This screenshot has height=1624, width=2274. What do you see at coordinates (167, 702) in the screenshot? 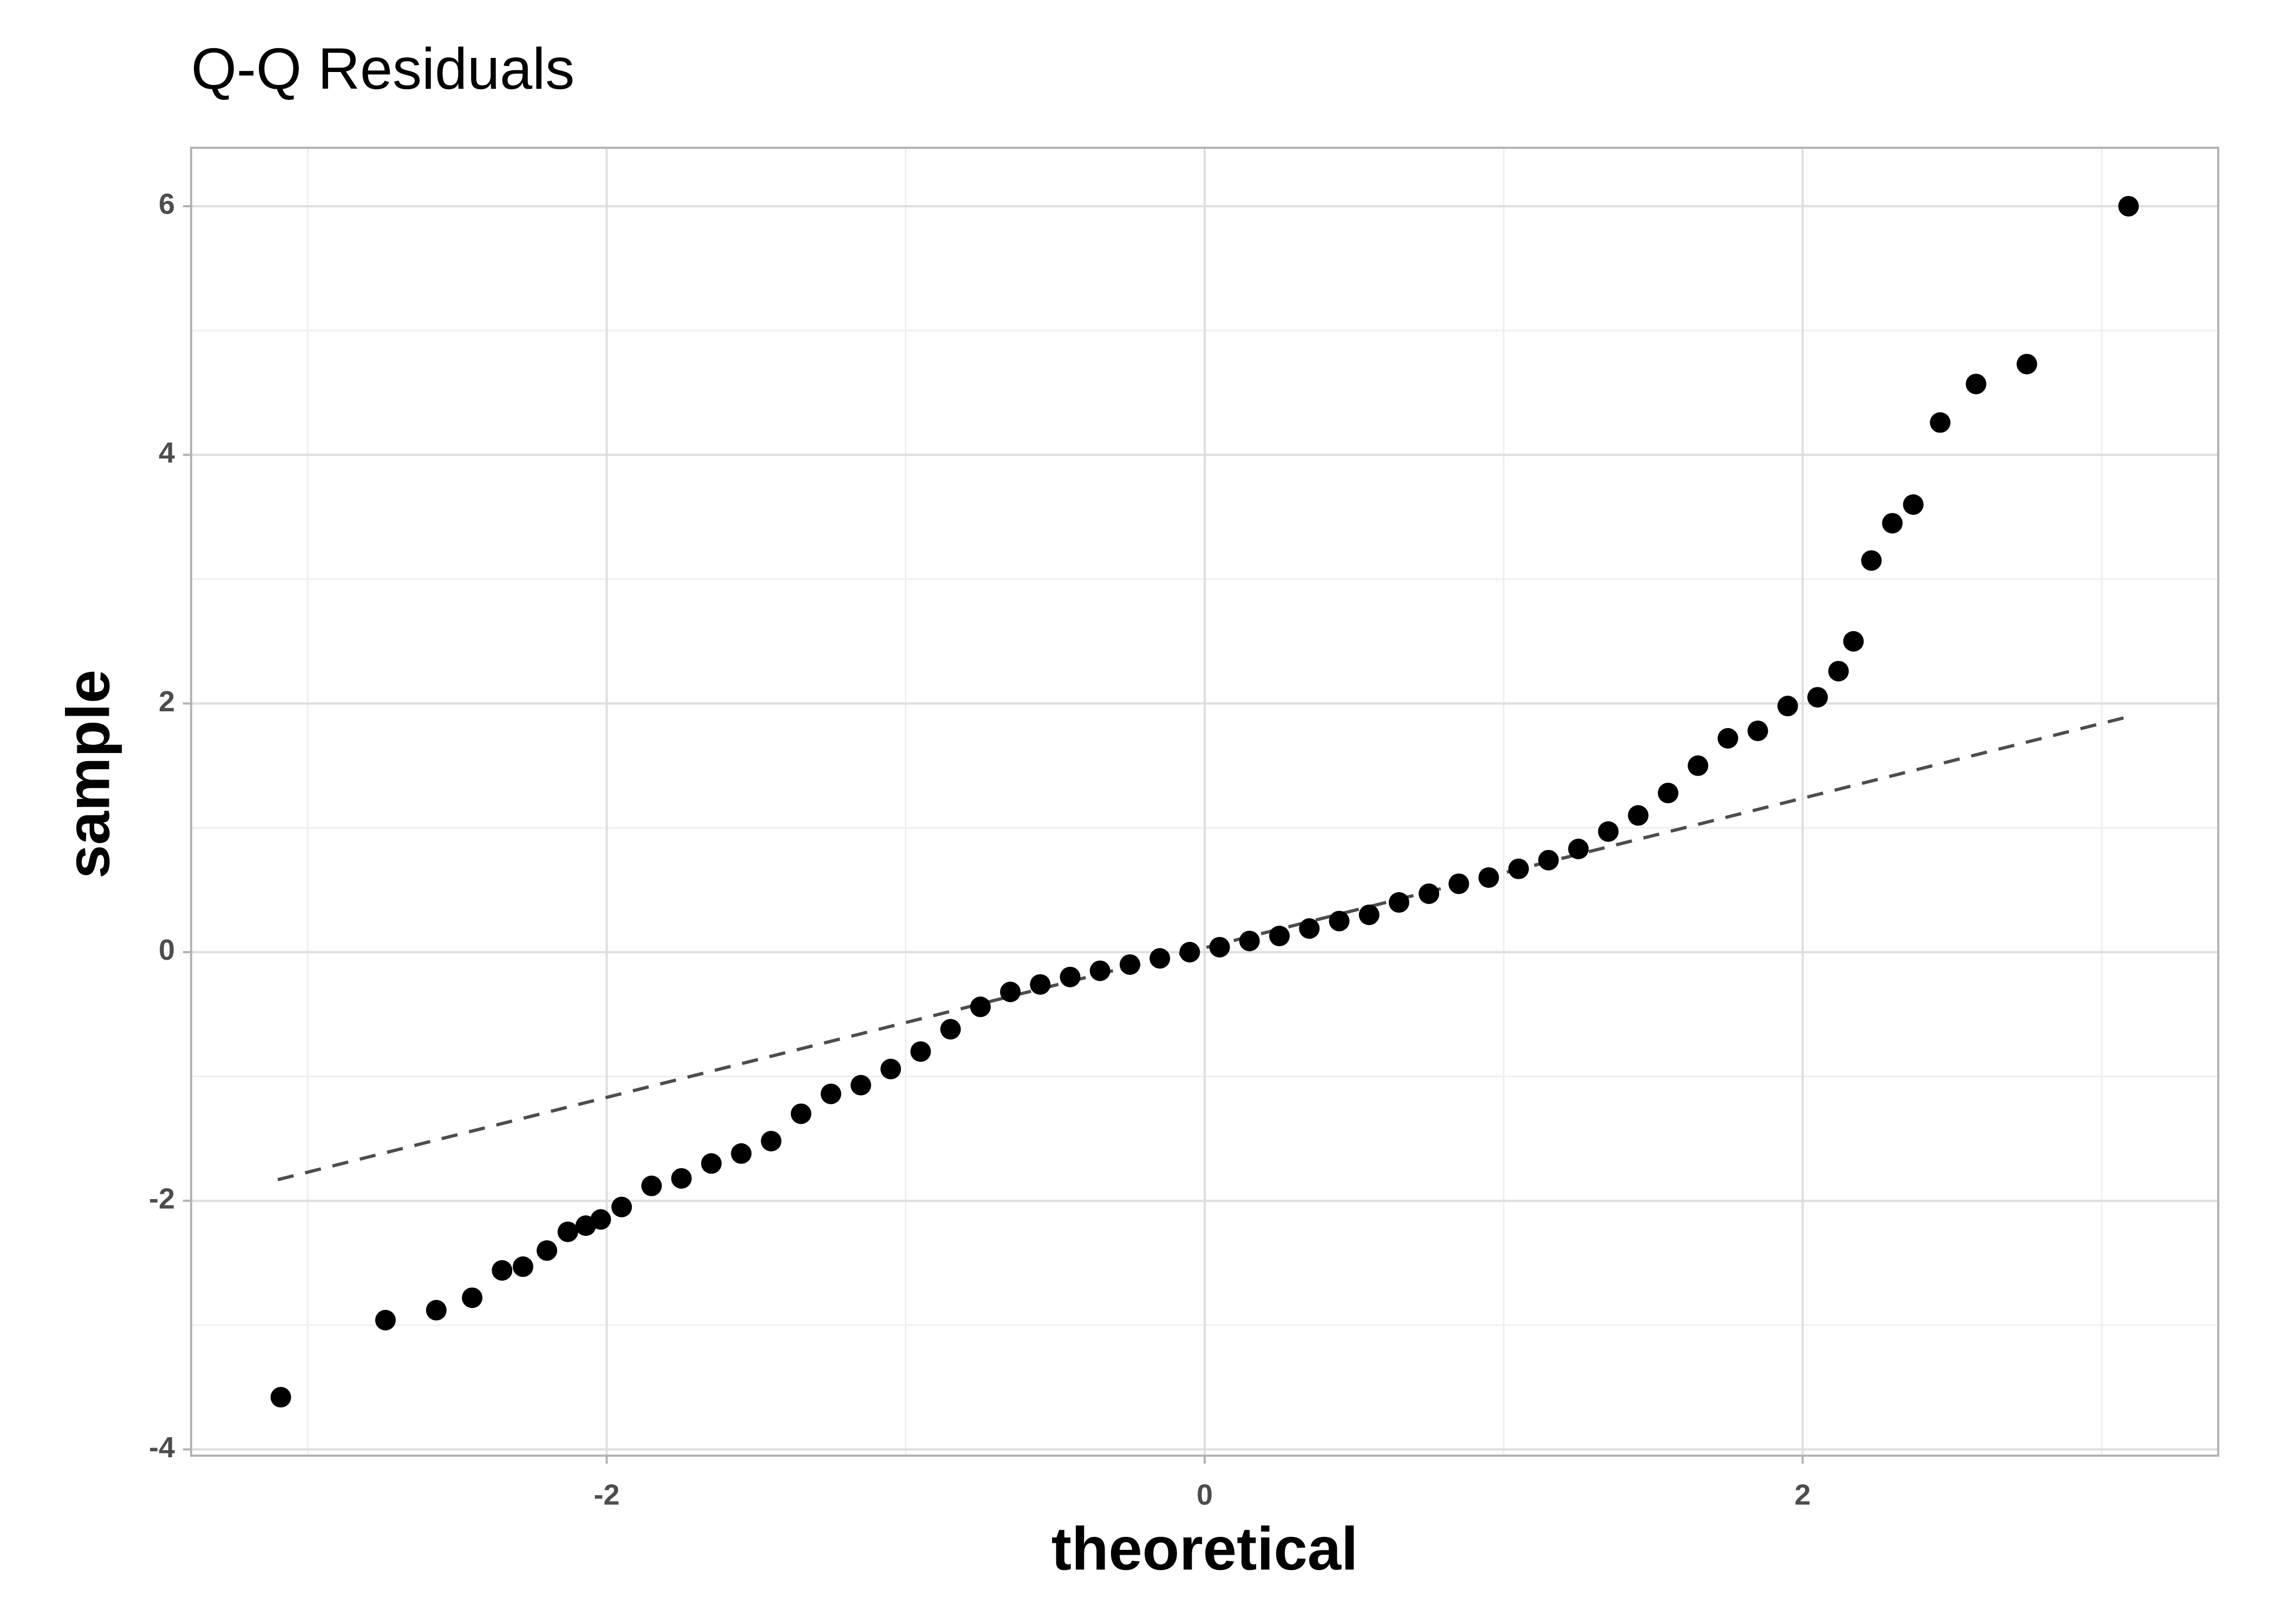
I see `y-tick-label: 2` at bounding box center [167, 702].